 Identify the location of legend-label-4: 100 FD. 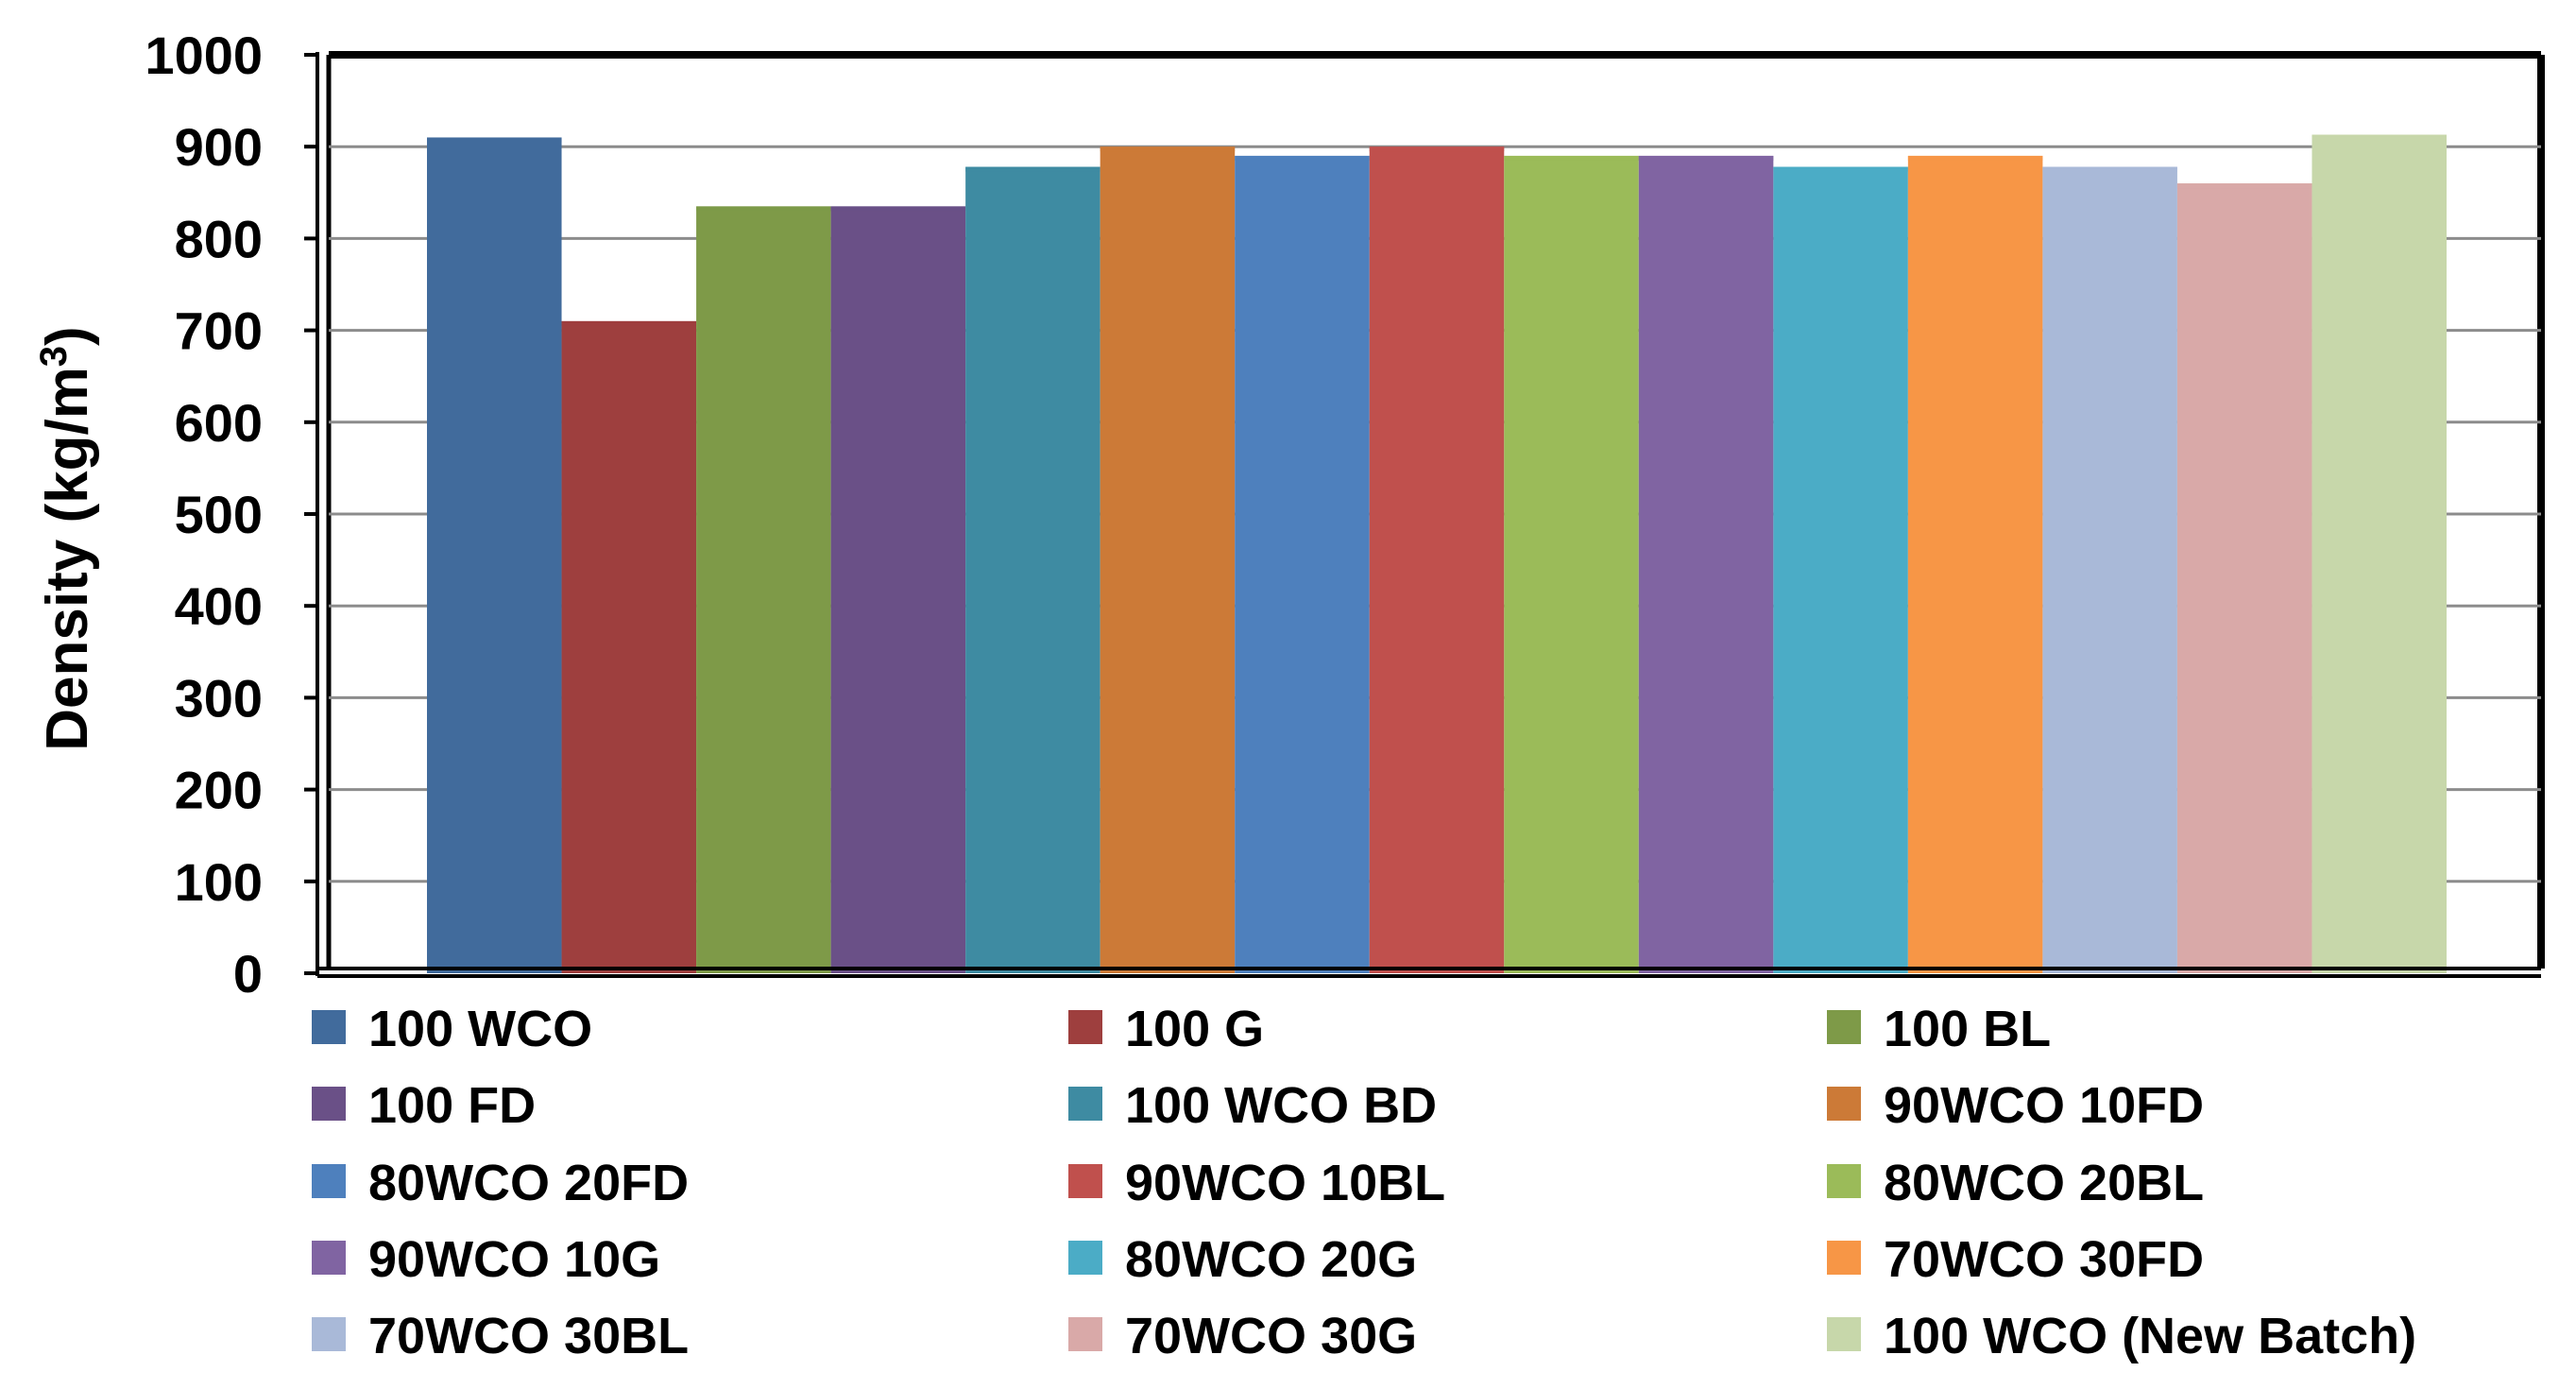
(452, 1105).